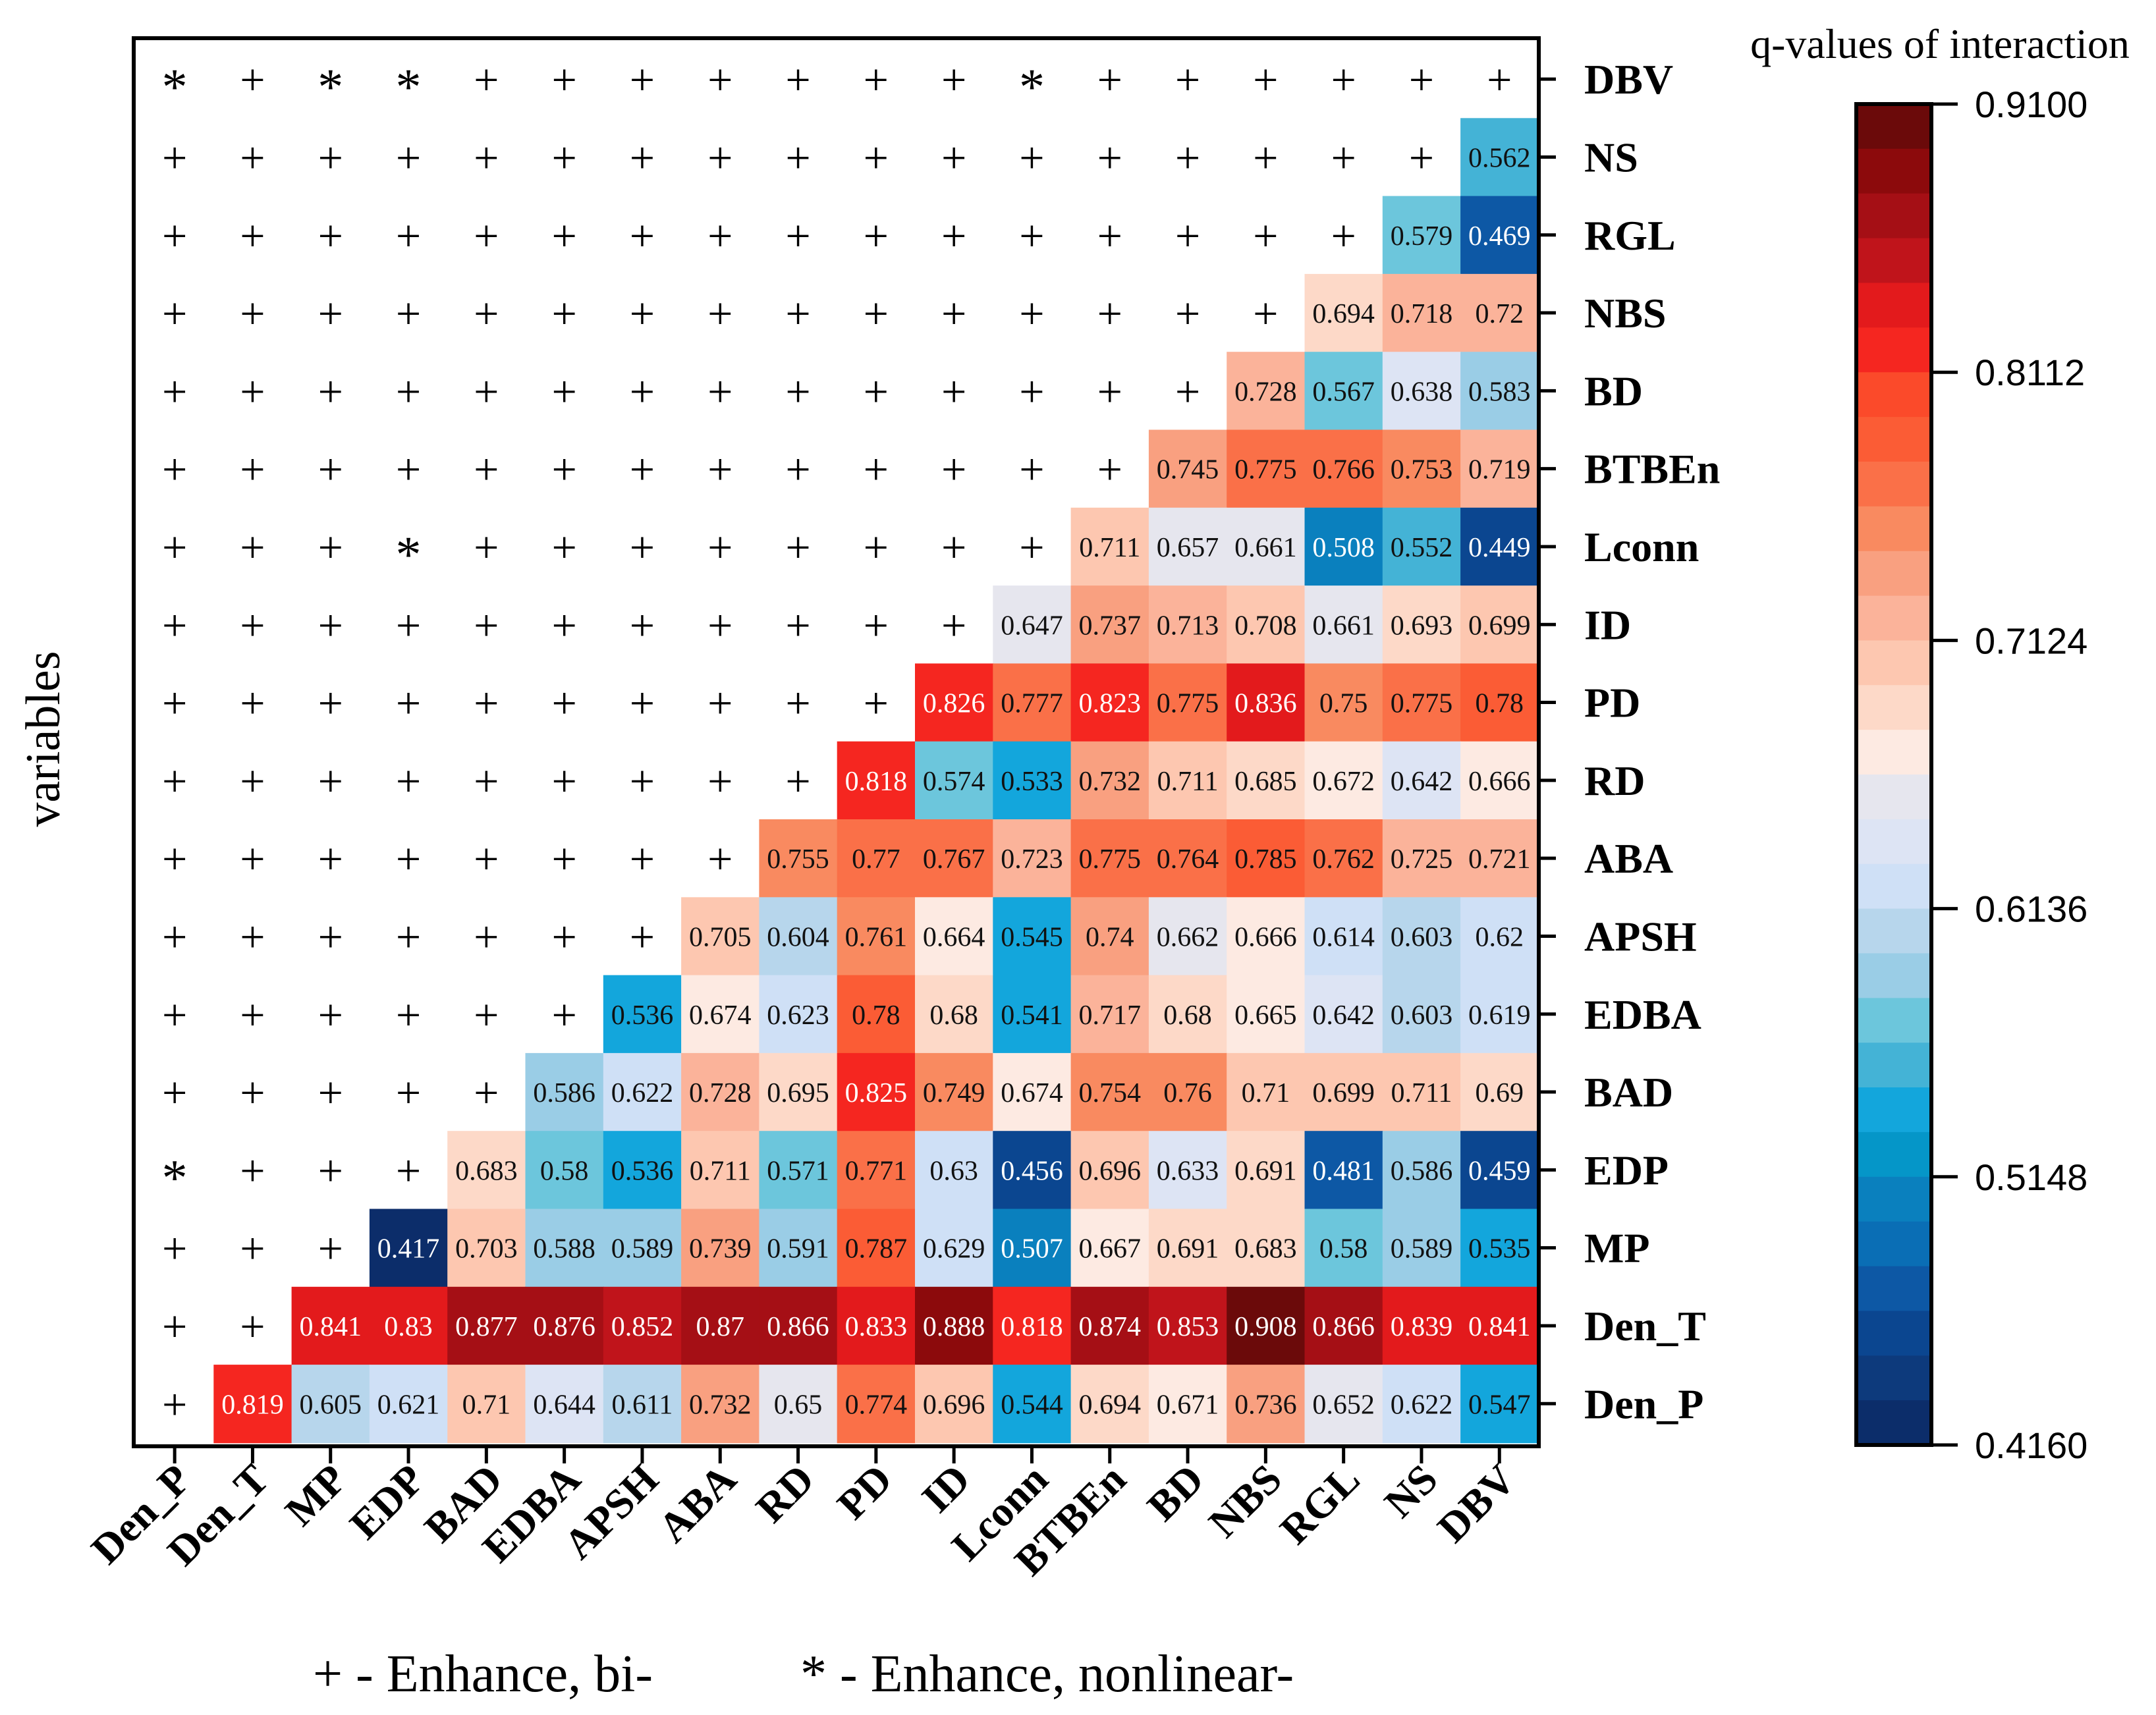 This screenshot has width=2156, height=1715. I want to click on cell-value-label: 0.671, so click(1188, 1405).